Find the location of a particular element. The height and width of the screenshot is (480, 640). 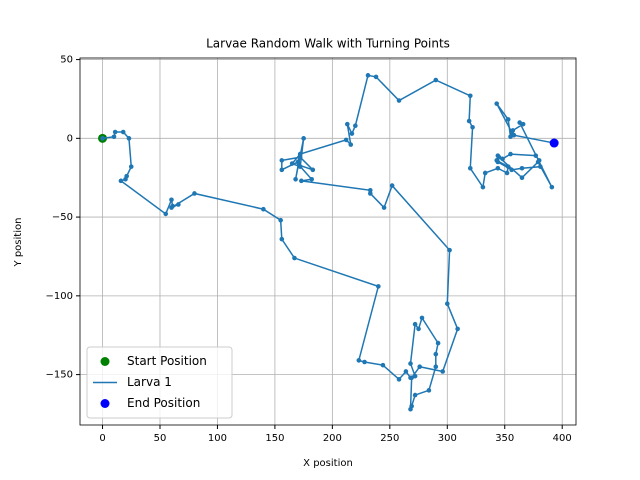

legend-label: End Position is located at coordinates (163, 403).